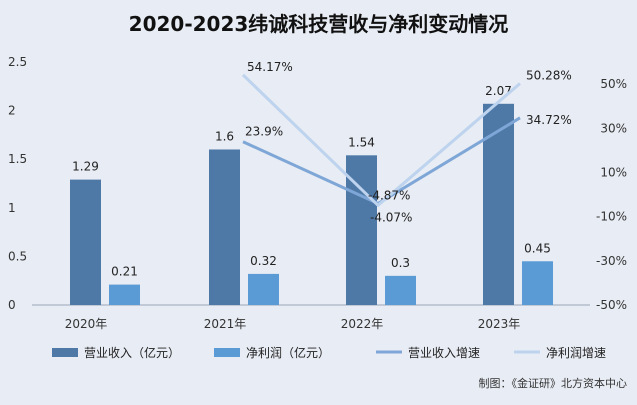 The height and width of the screenshot is (405, 637). Describe the element at coordinates (263, 261) in the screenshot. I see `bar-data-label: 0.32` at that location.